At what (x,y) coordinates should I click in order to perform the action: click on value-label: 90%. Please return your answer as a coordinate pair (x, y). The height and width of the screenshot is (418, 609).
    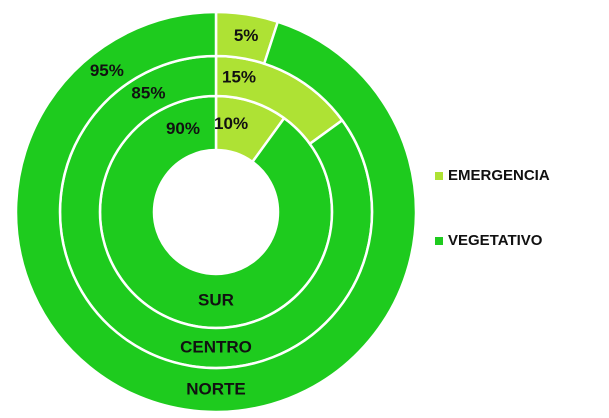
    Looking at the image, I should click on (183, 128).